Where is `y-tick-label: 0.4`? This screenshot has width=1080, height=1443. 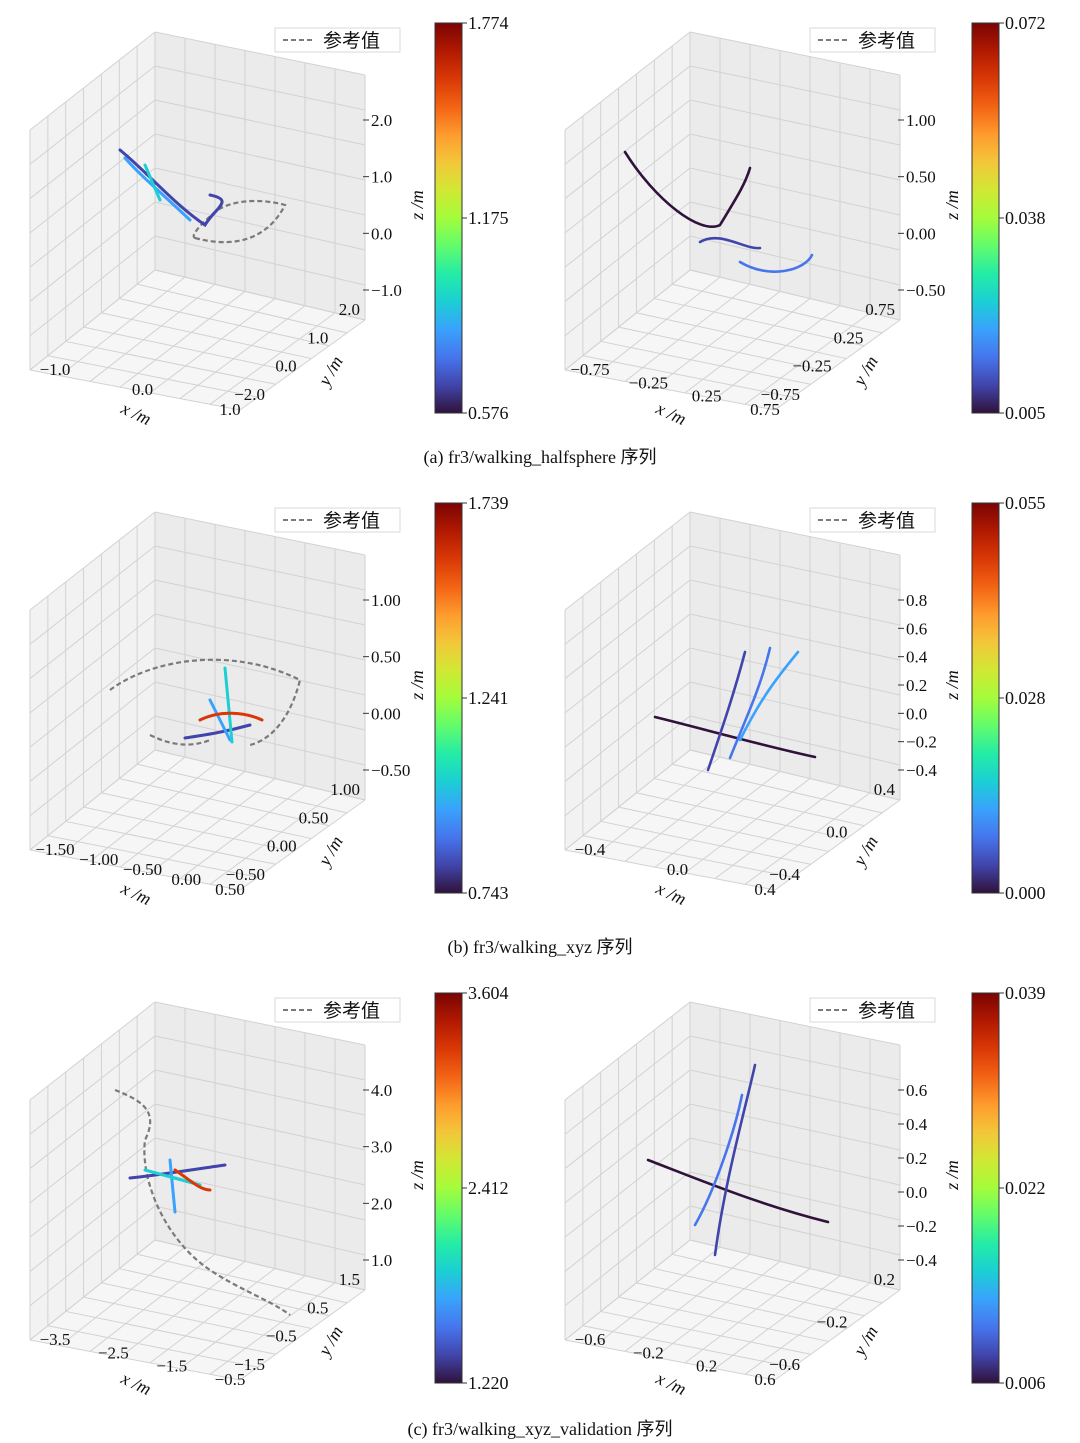 y-tick-label: 0.4 is located at coordinates (885, 789).